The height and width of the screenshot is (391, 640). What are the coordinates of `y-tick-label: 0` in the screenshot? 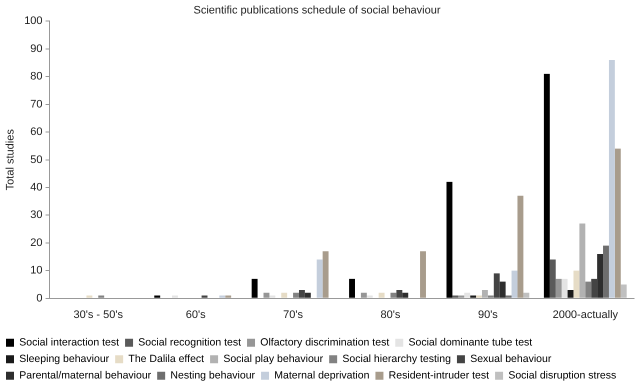 It's located at (39, 298).